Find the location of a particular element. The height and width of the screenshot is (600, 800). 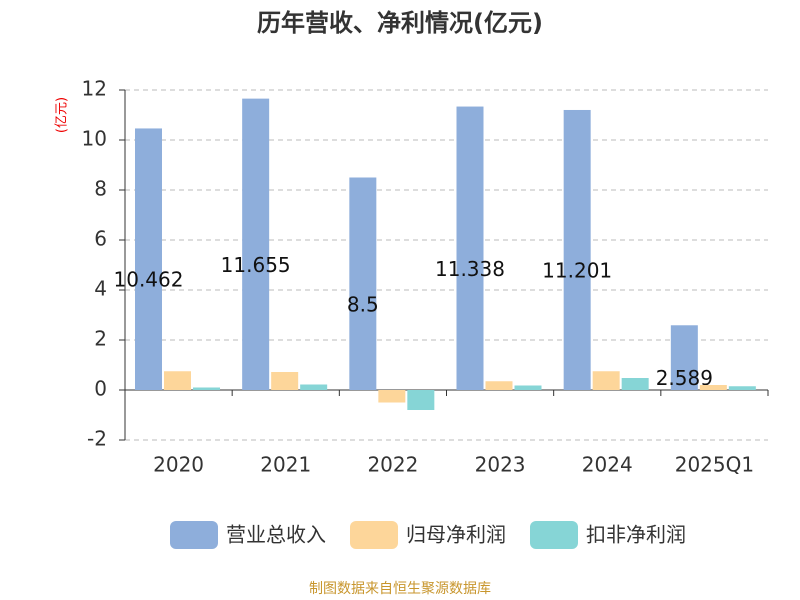

value-label: 11.338 is located at coordinates (470, 269).